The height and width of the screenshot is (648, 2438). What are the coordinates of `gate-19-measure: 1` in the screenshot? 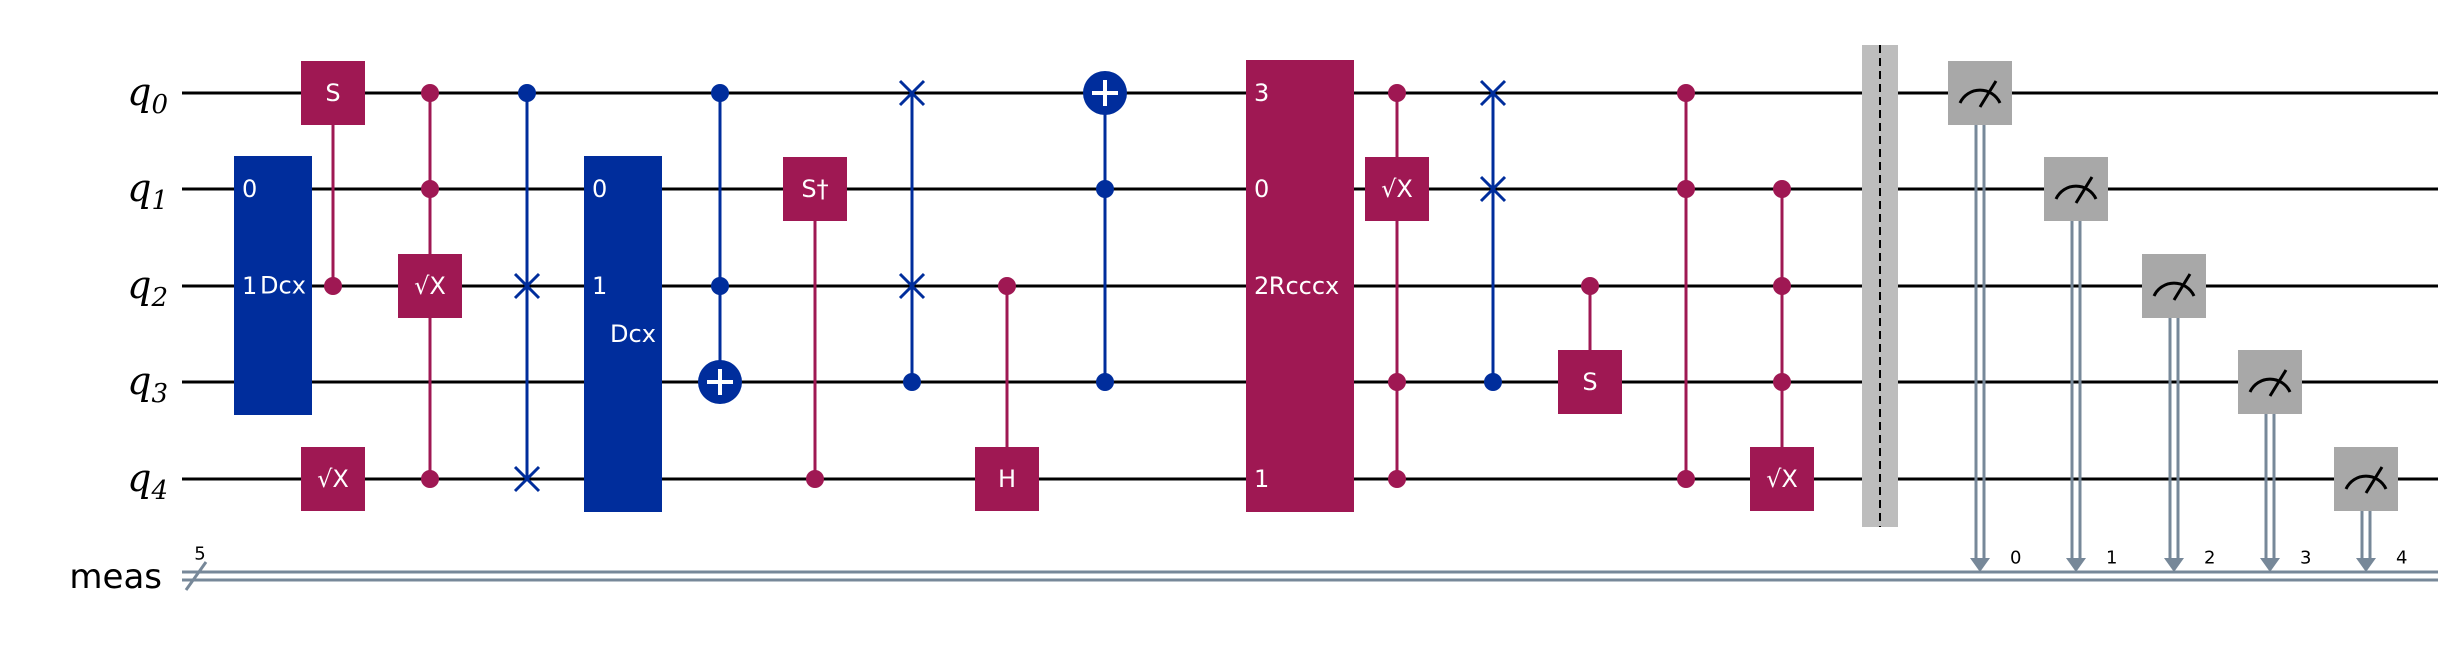 It's located at (2080, 364).